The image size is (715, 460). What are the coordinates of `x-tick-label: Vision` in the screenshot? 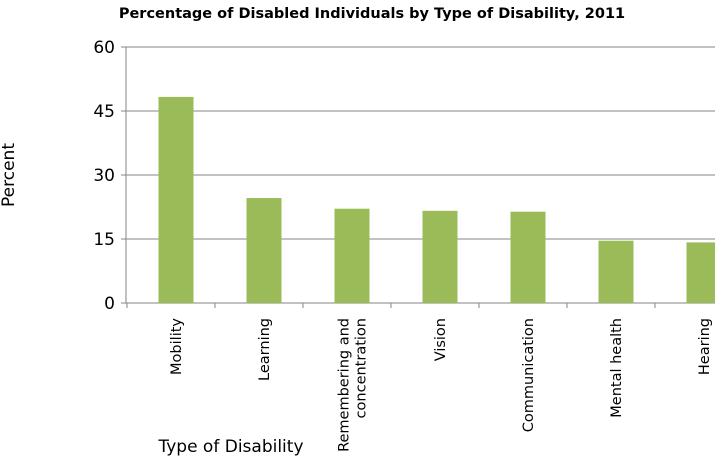 It's located at (441, 339).